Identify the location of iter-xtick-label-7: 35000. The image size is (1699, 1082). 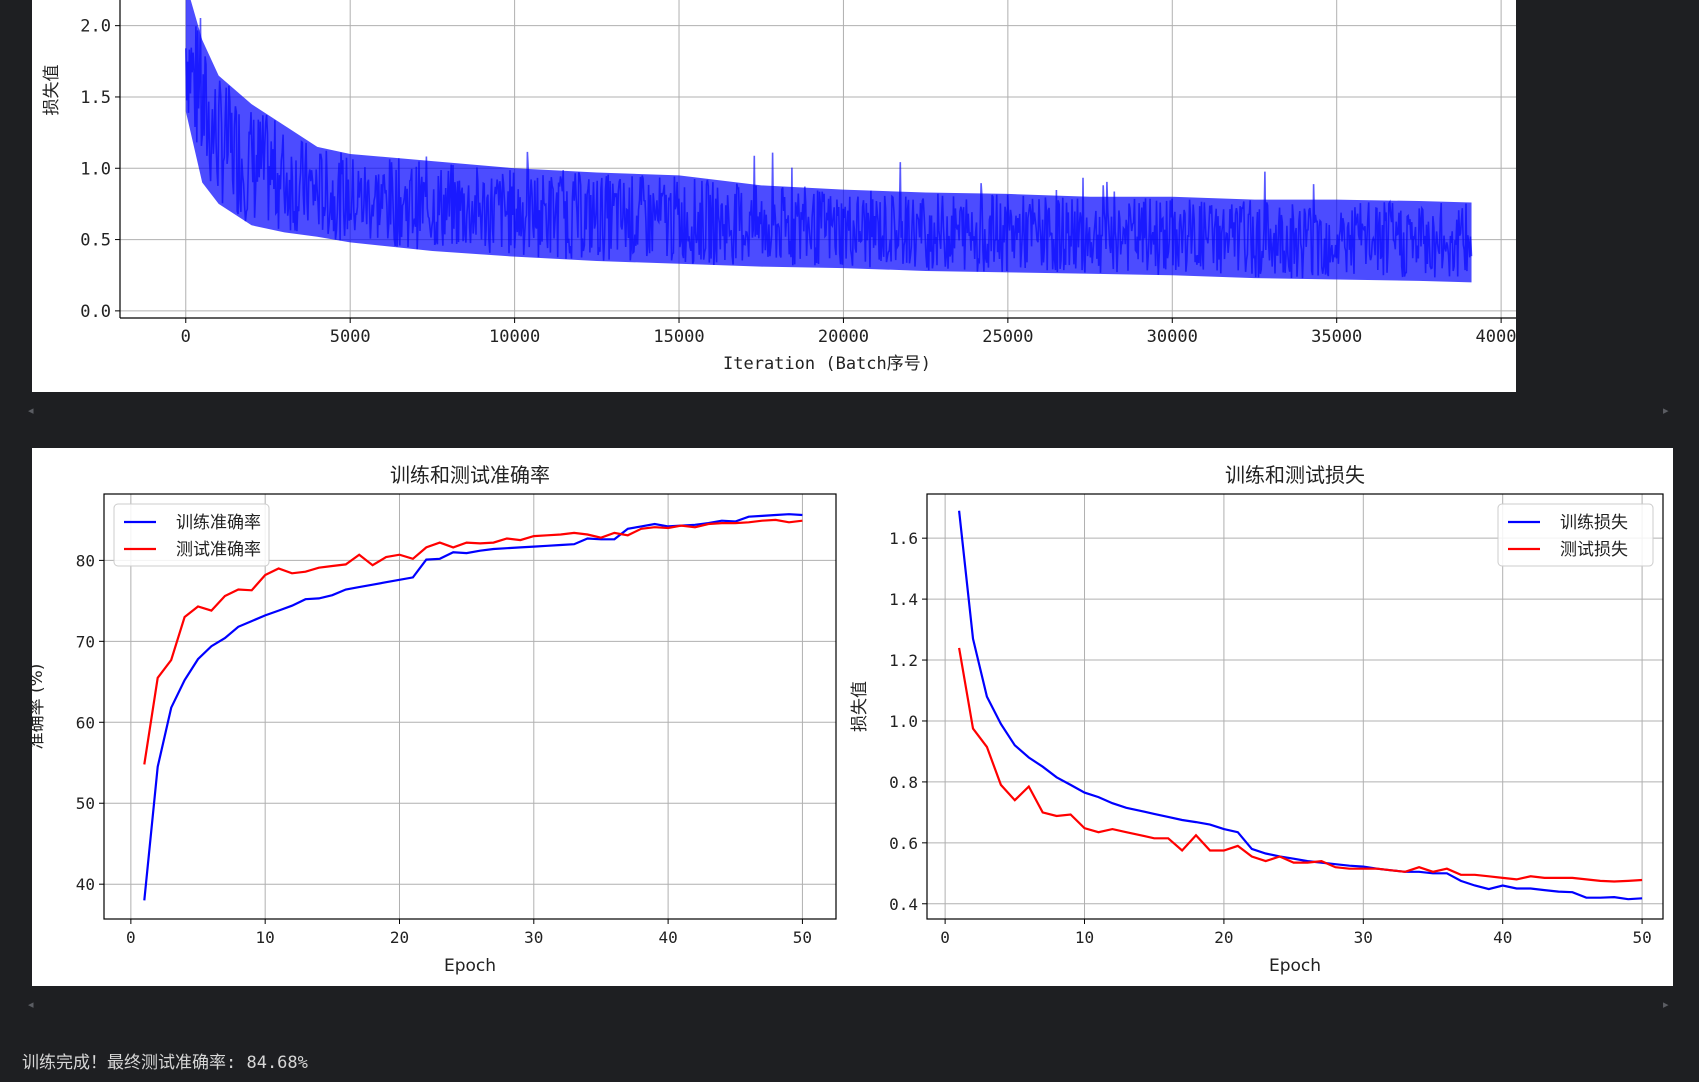
(1336, 337).